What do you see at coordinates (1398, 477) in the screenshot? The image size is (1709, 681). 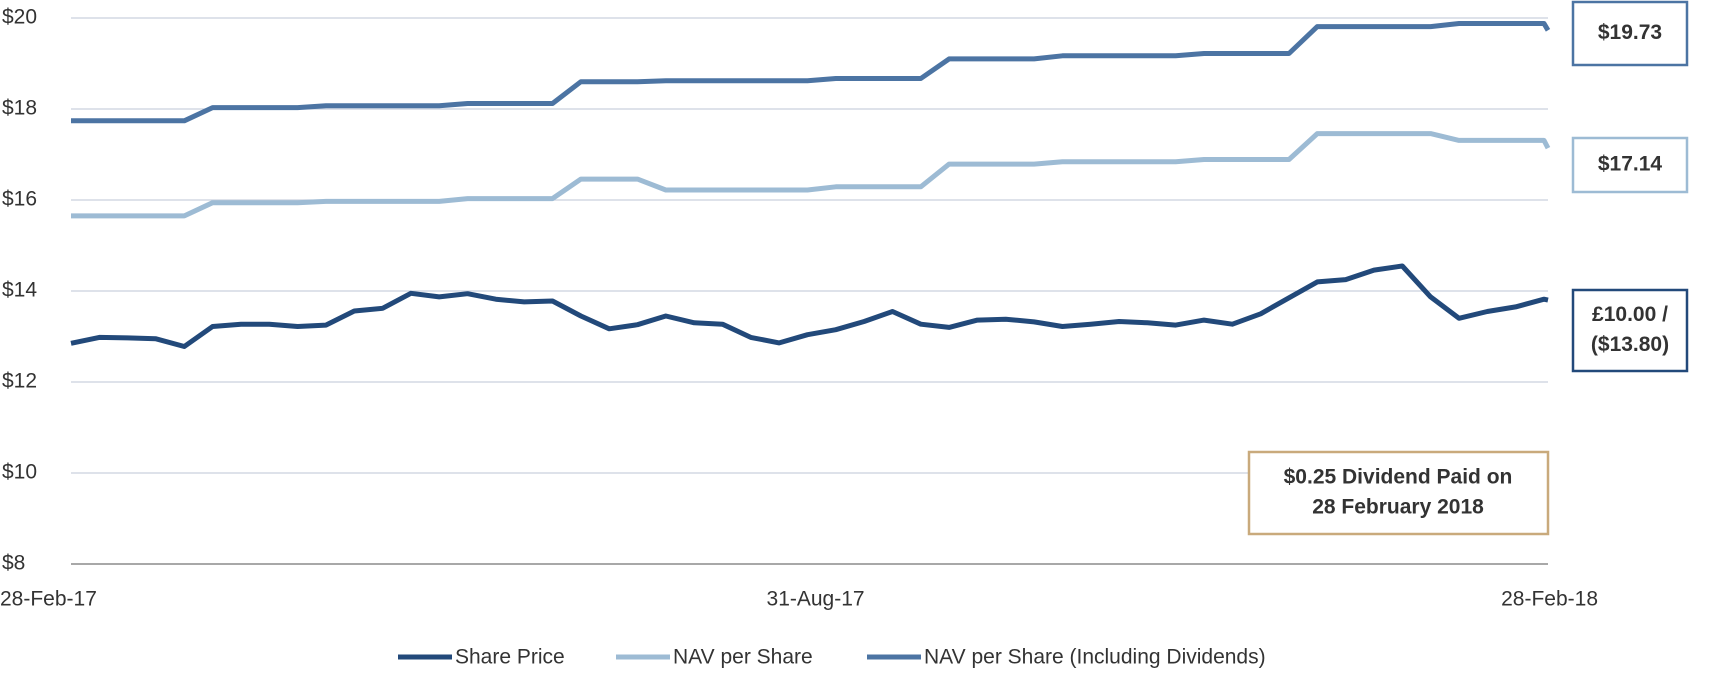 I see `annotation-text: $0.25 Dividend Paid on` at bounding box center [1398, 477].